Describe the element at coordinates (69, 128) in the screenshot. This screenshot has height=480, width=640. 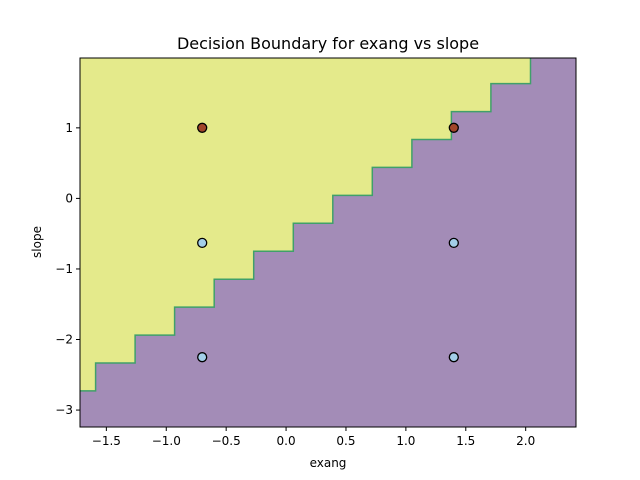
I see `y-tick-label: 1` at that location.